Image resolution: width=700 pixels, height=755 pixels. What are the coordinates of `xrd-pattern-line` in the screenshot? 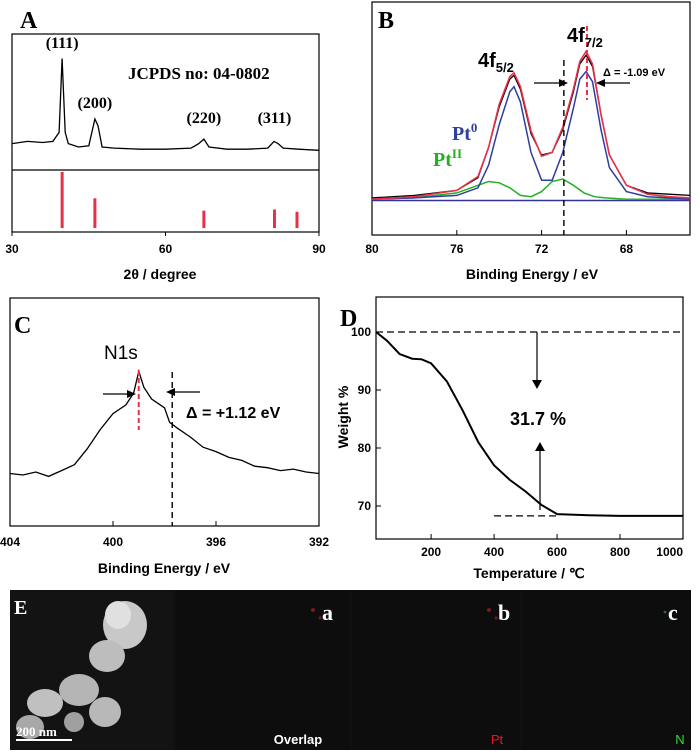 It's located at (165, 104).